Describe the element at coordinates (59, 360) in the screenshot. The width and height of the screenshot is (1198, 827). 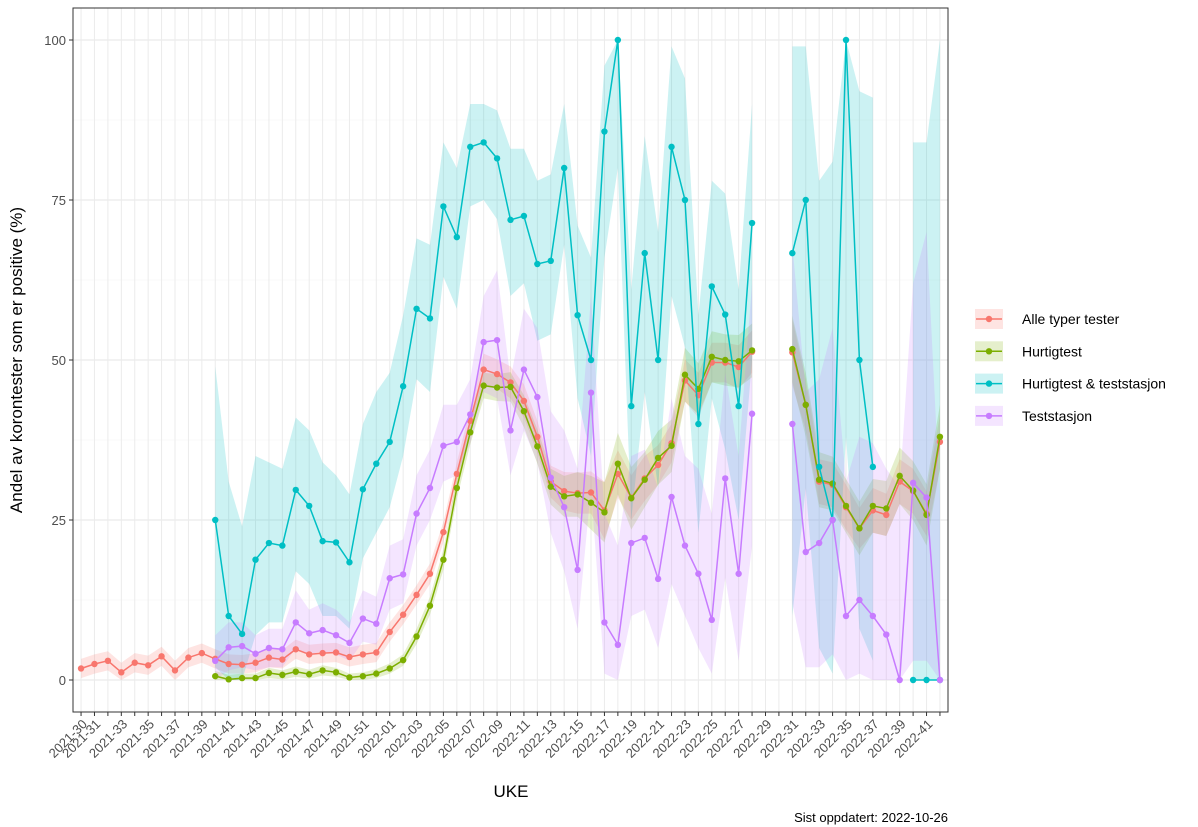
I see `y-tick-label: 50` at that location.